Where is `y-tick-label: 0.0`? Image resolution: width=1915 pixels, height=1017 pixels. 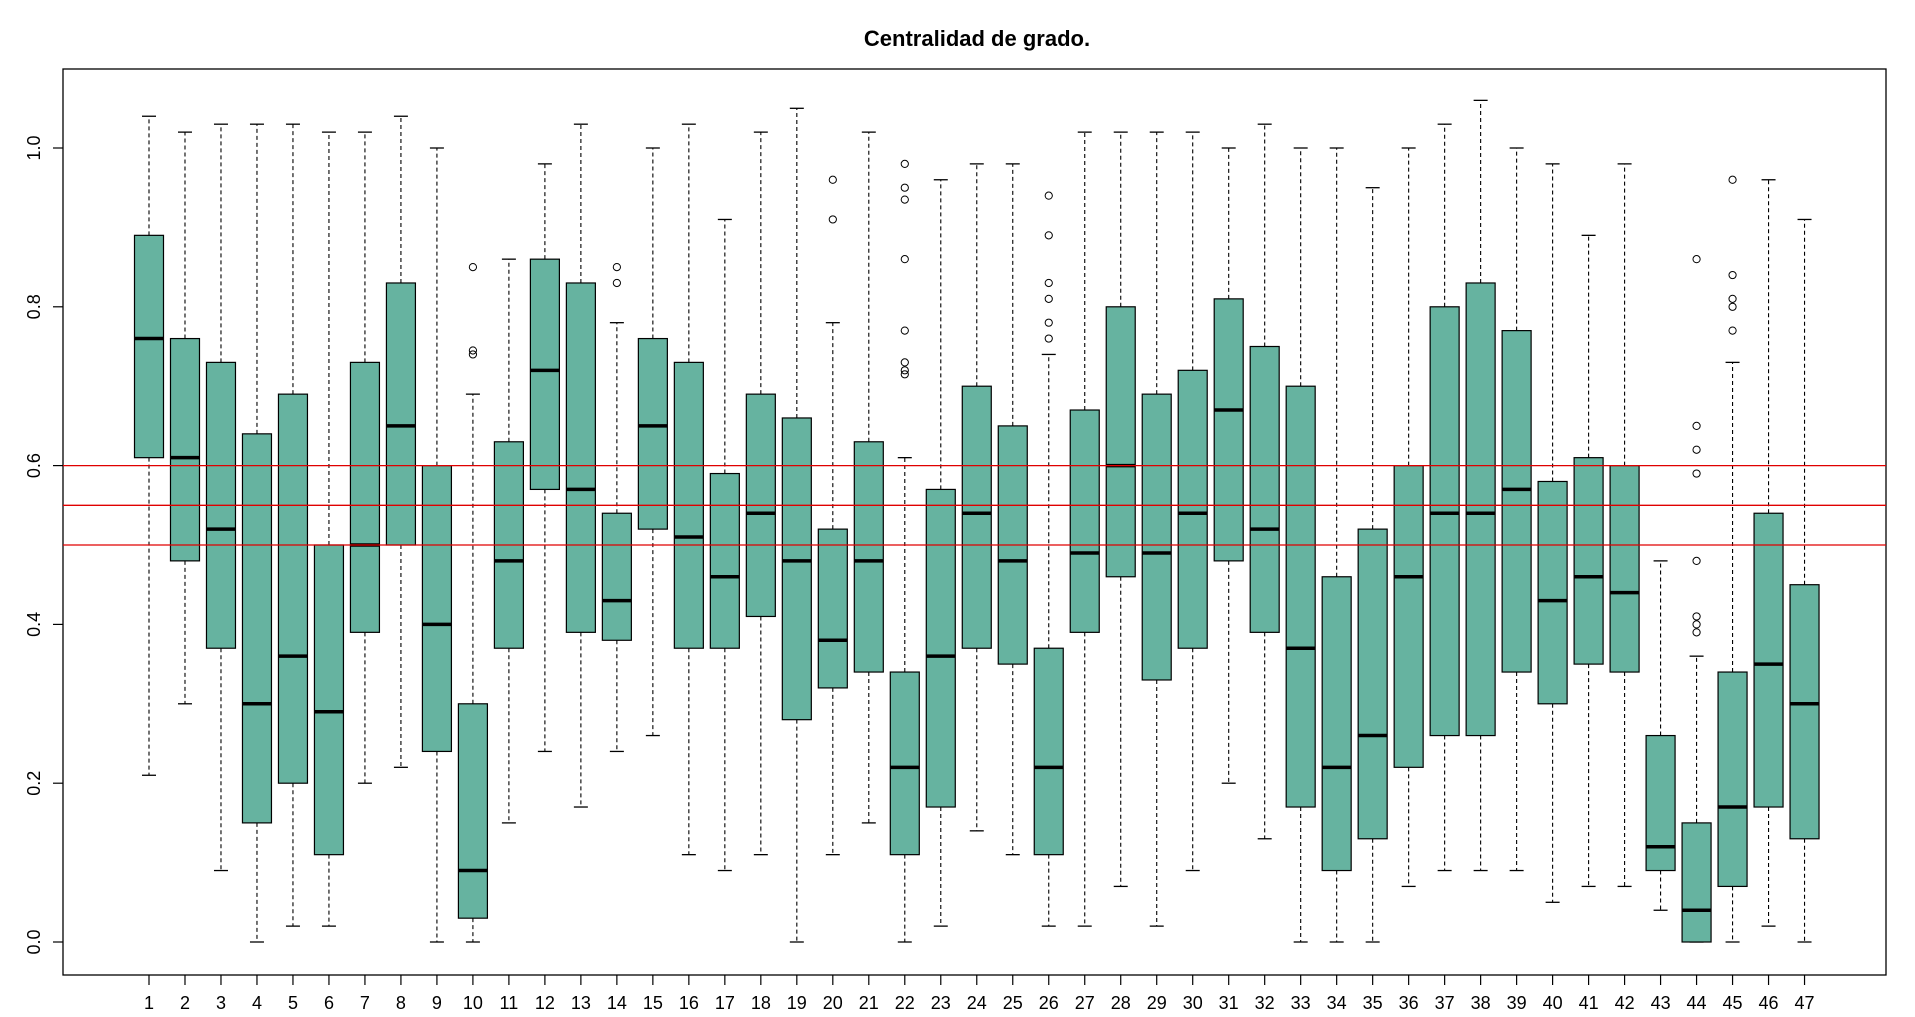
y-tick-label: 0.0 is located at coordinates (34, 941).